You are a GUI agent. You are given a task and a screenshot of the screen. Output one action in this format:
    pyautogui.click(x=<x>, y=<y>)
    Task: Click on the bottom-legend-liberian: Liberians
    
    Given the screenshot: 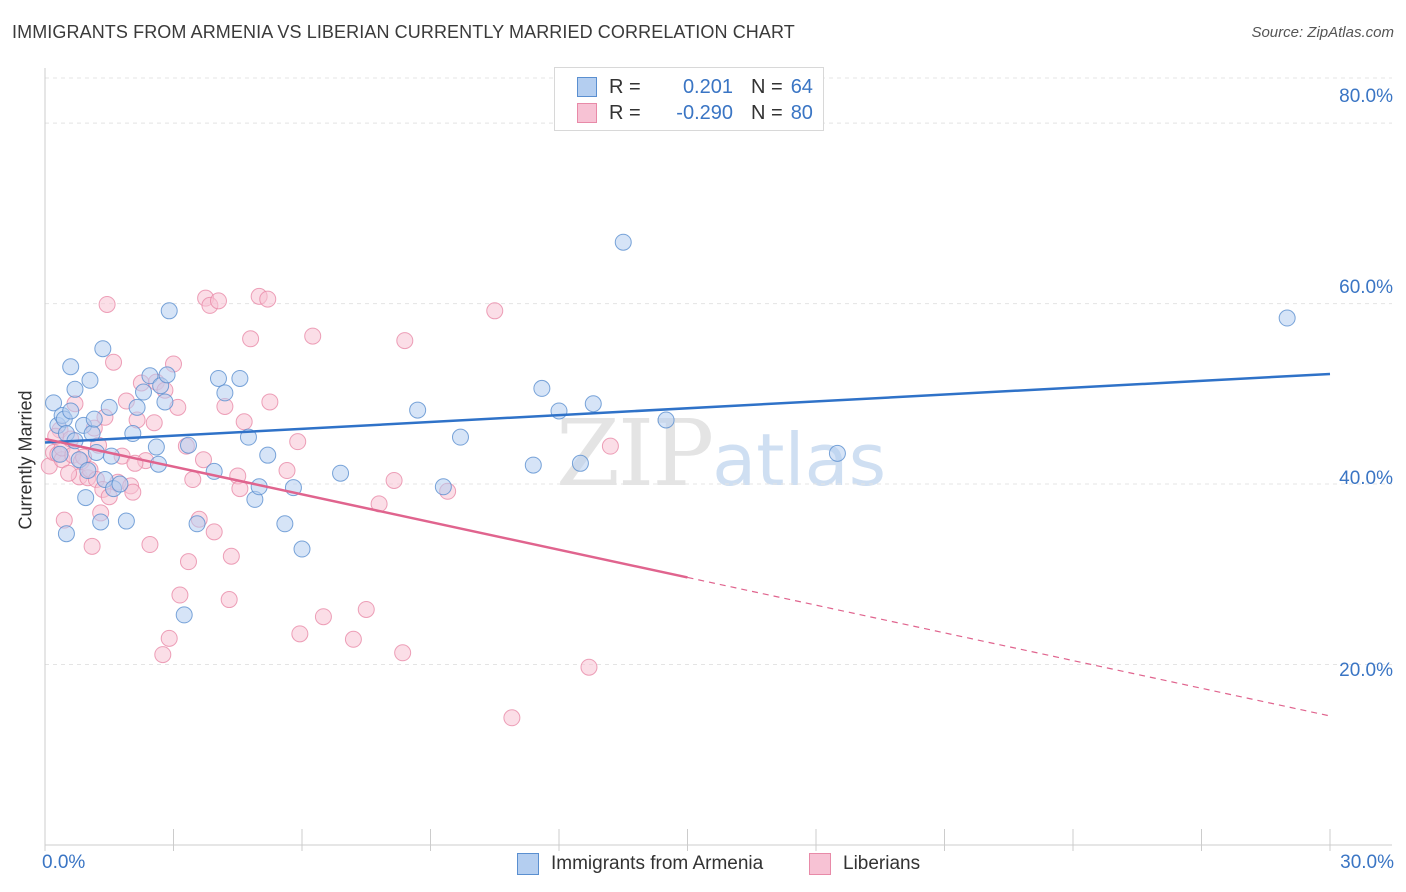 What is the action you would take?
    pyautogui.click(x=864, y=864)
    